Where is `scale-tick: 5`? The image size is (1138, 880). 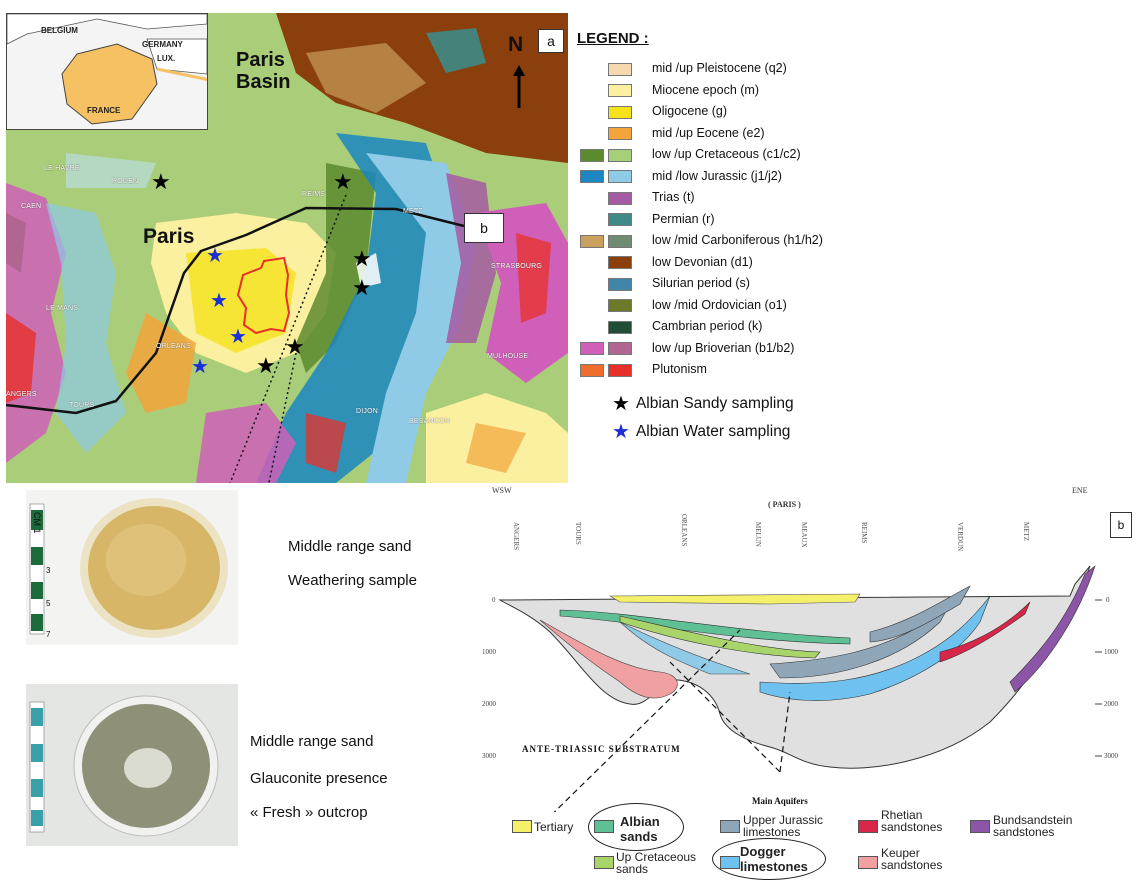
scale-tick: 5 is located at coordinates (48, 603).